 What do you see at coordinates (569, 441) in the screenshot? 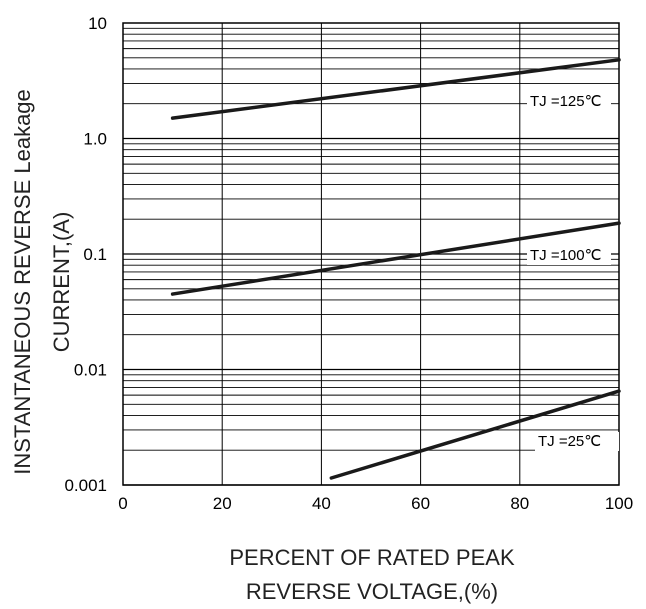
I see `series-label: TJ =25℃` at bounding box center [569, 441].